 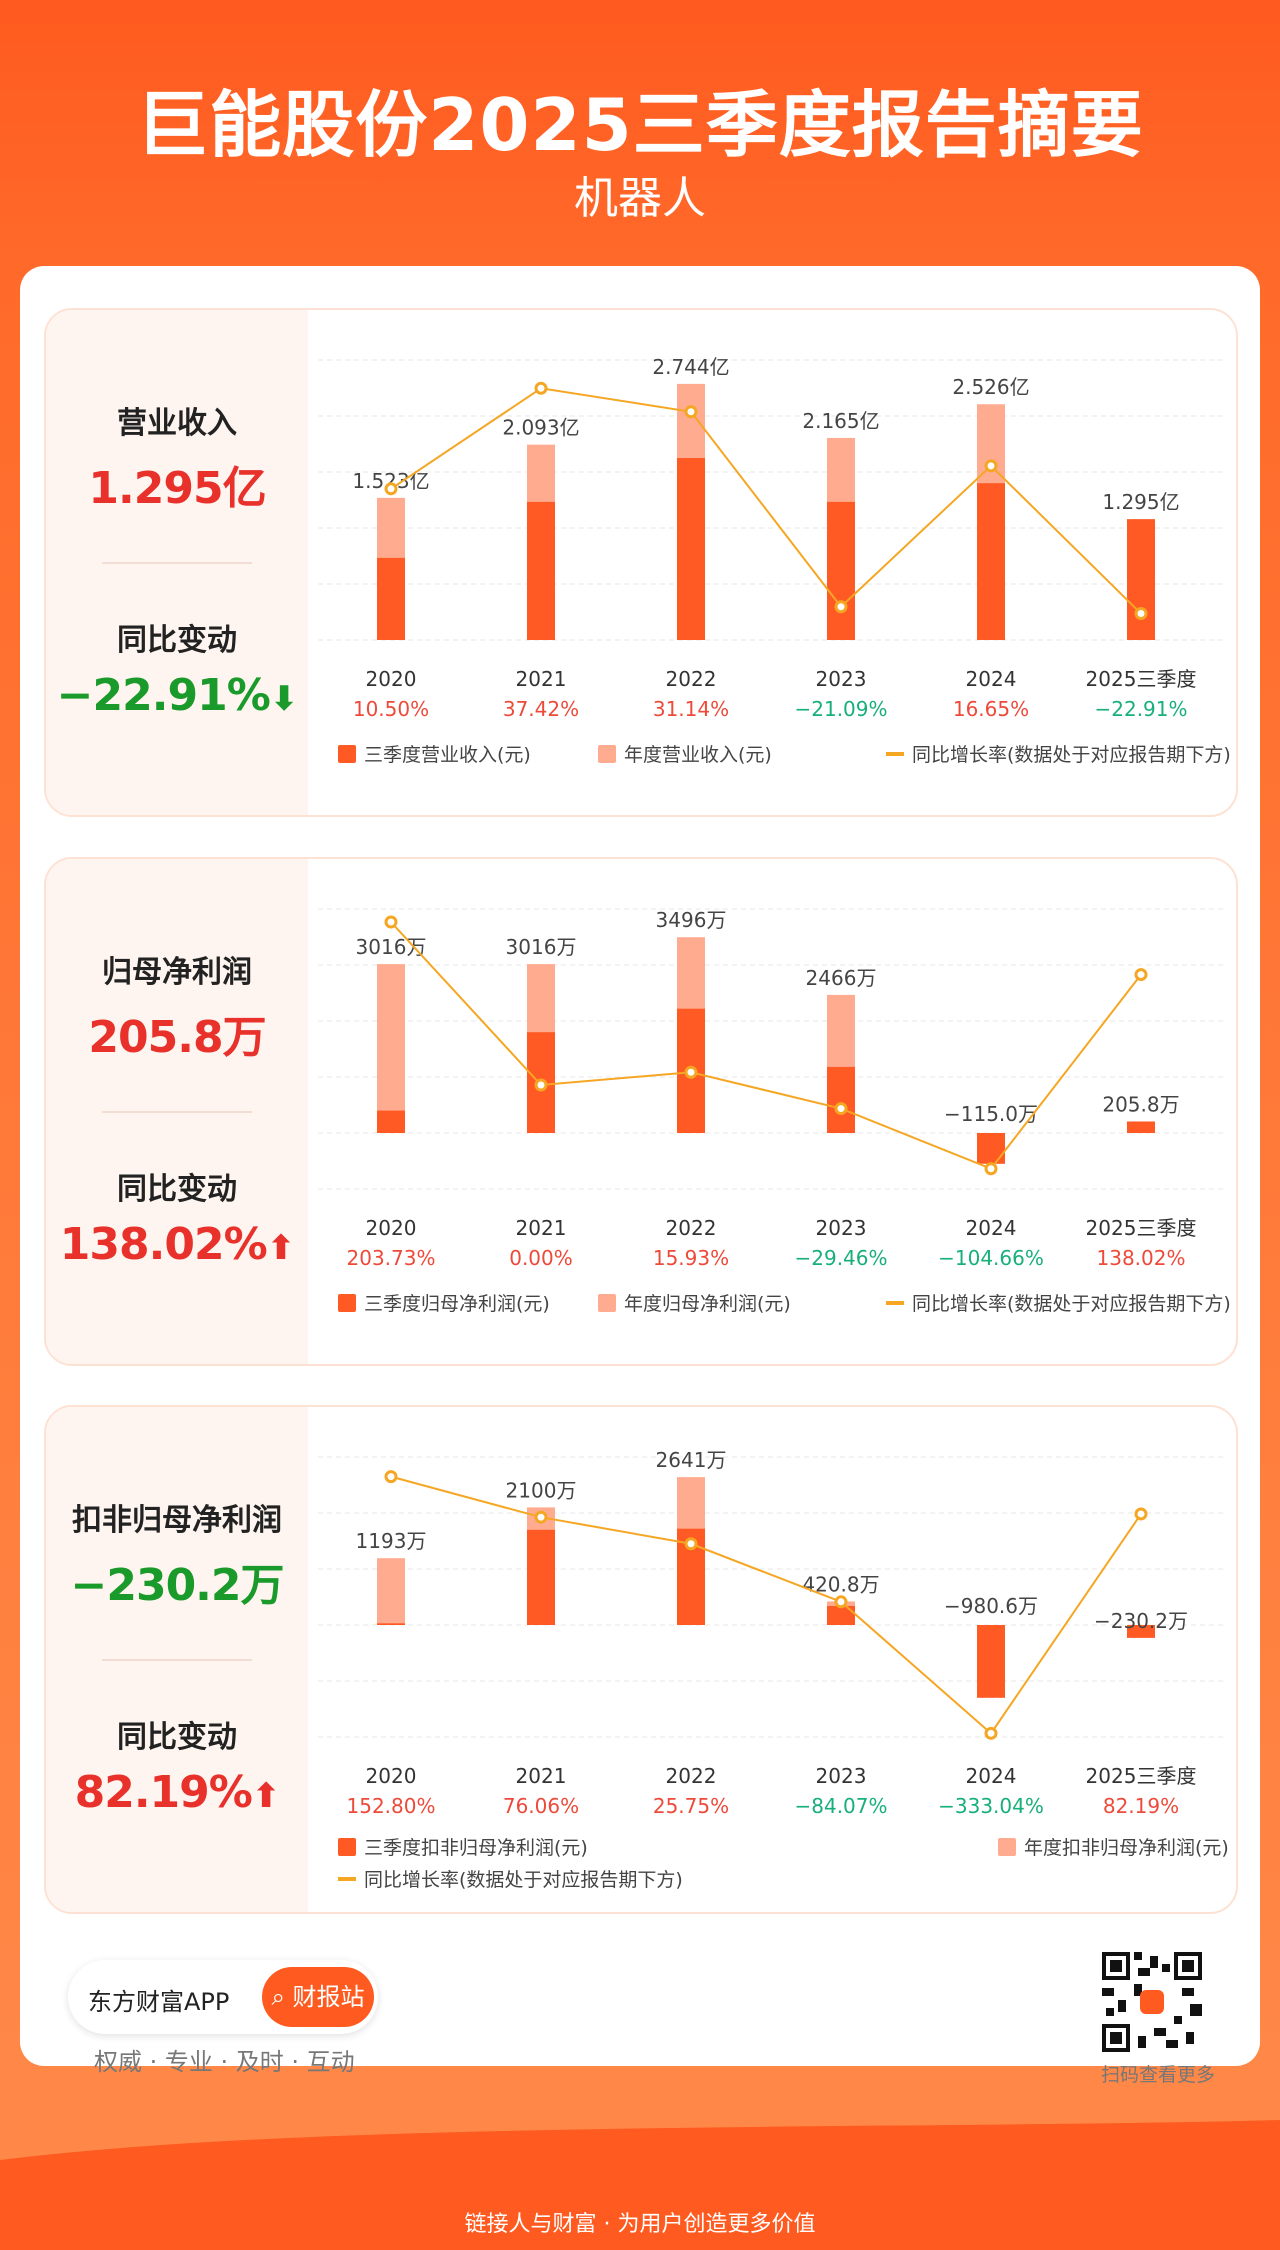 I want to click on bar-value-label: −980.6万, so click(x=991, y=1606).